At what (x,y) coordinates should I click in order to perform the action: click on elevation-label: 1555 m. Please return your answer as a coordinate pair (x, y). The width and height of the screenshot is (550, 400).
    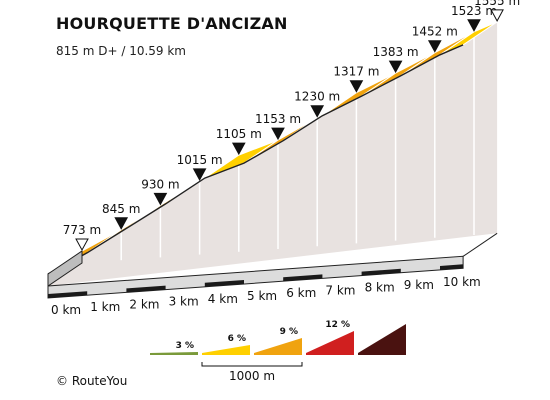
    Looking at the image, I should click on (497, 4).